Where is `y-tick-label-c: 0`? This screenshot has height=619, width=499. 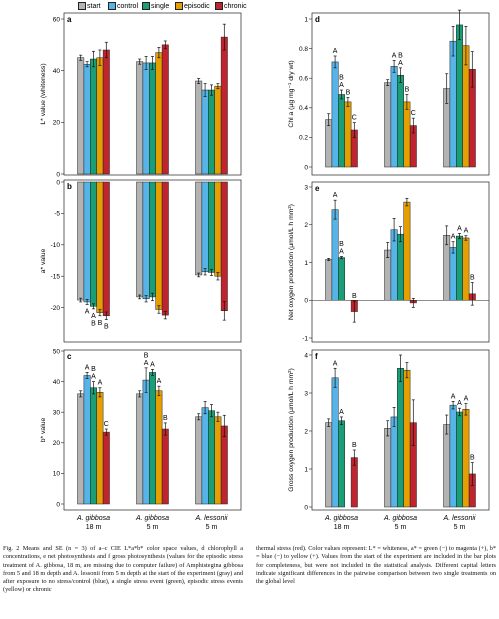 y-tick-label-c: 0 is located at coordinates (58, 504).